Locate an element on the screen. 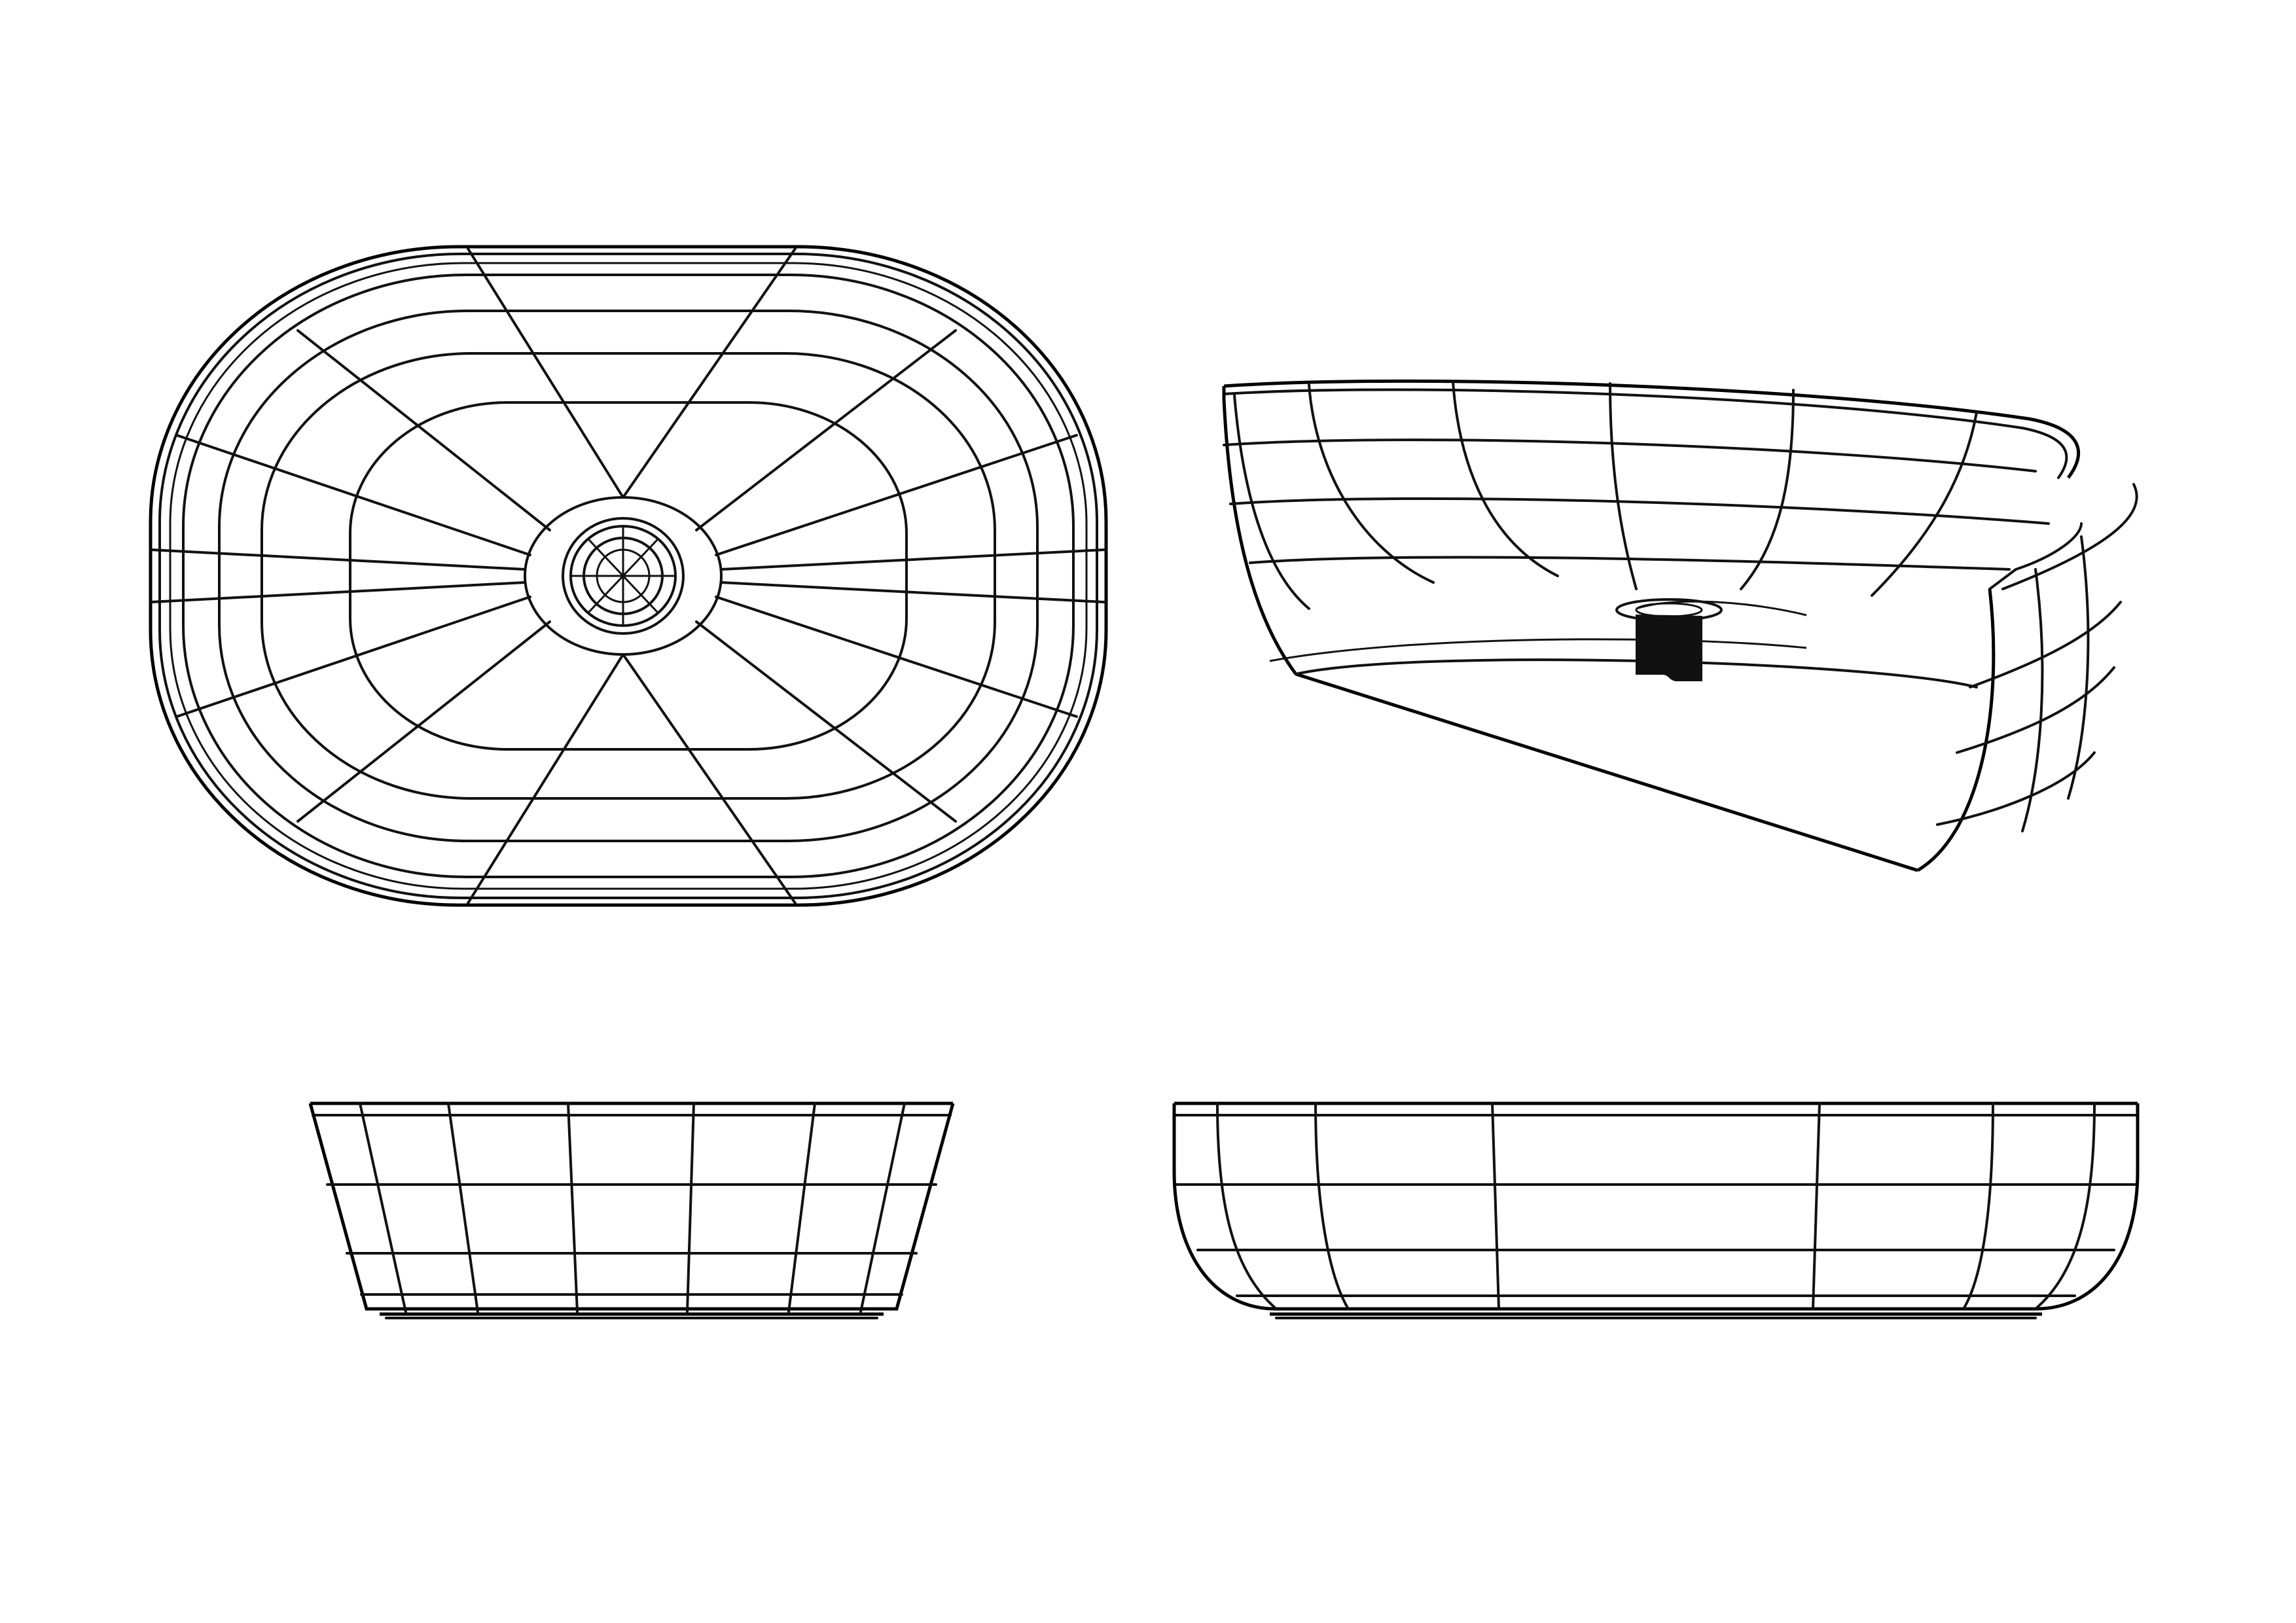 The height and width of the screenshot is (1623, 2296). section-view-wireframe is located at coordinates (1680, 625).